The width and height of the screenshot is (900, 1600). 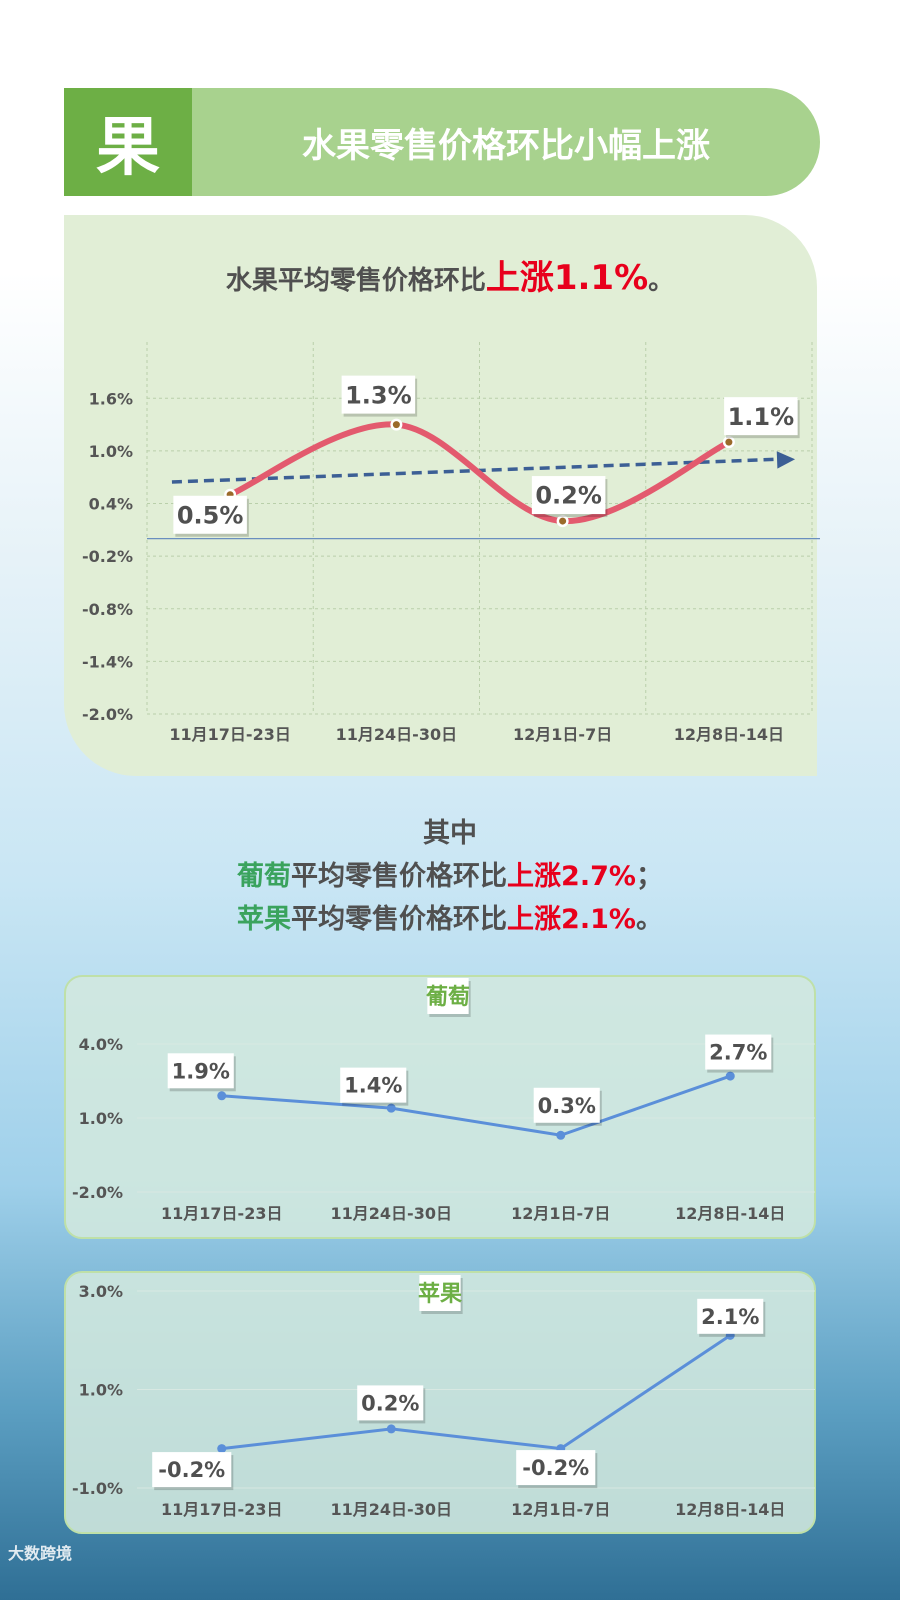 What do you see at coordinates (40, 1553) in the screenshot?
I see `watermark: 大数跨境` at bounding box center [40, 1553].